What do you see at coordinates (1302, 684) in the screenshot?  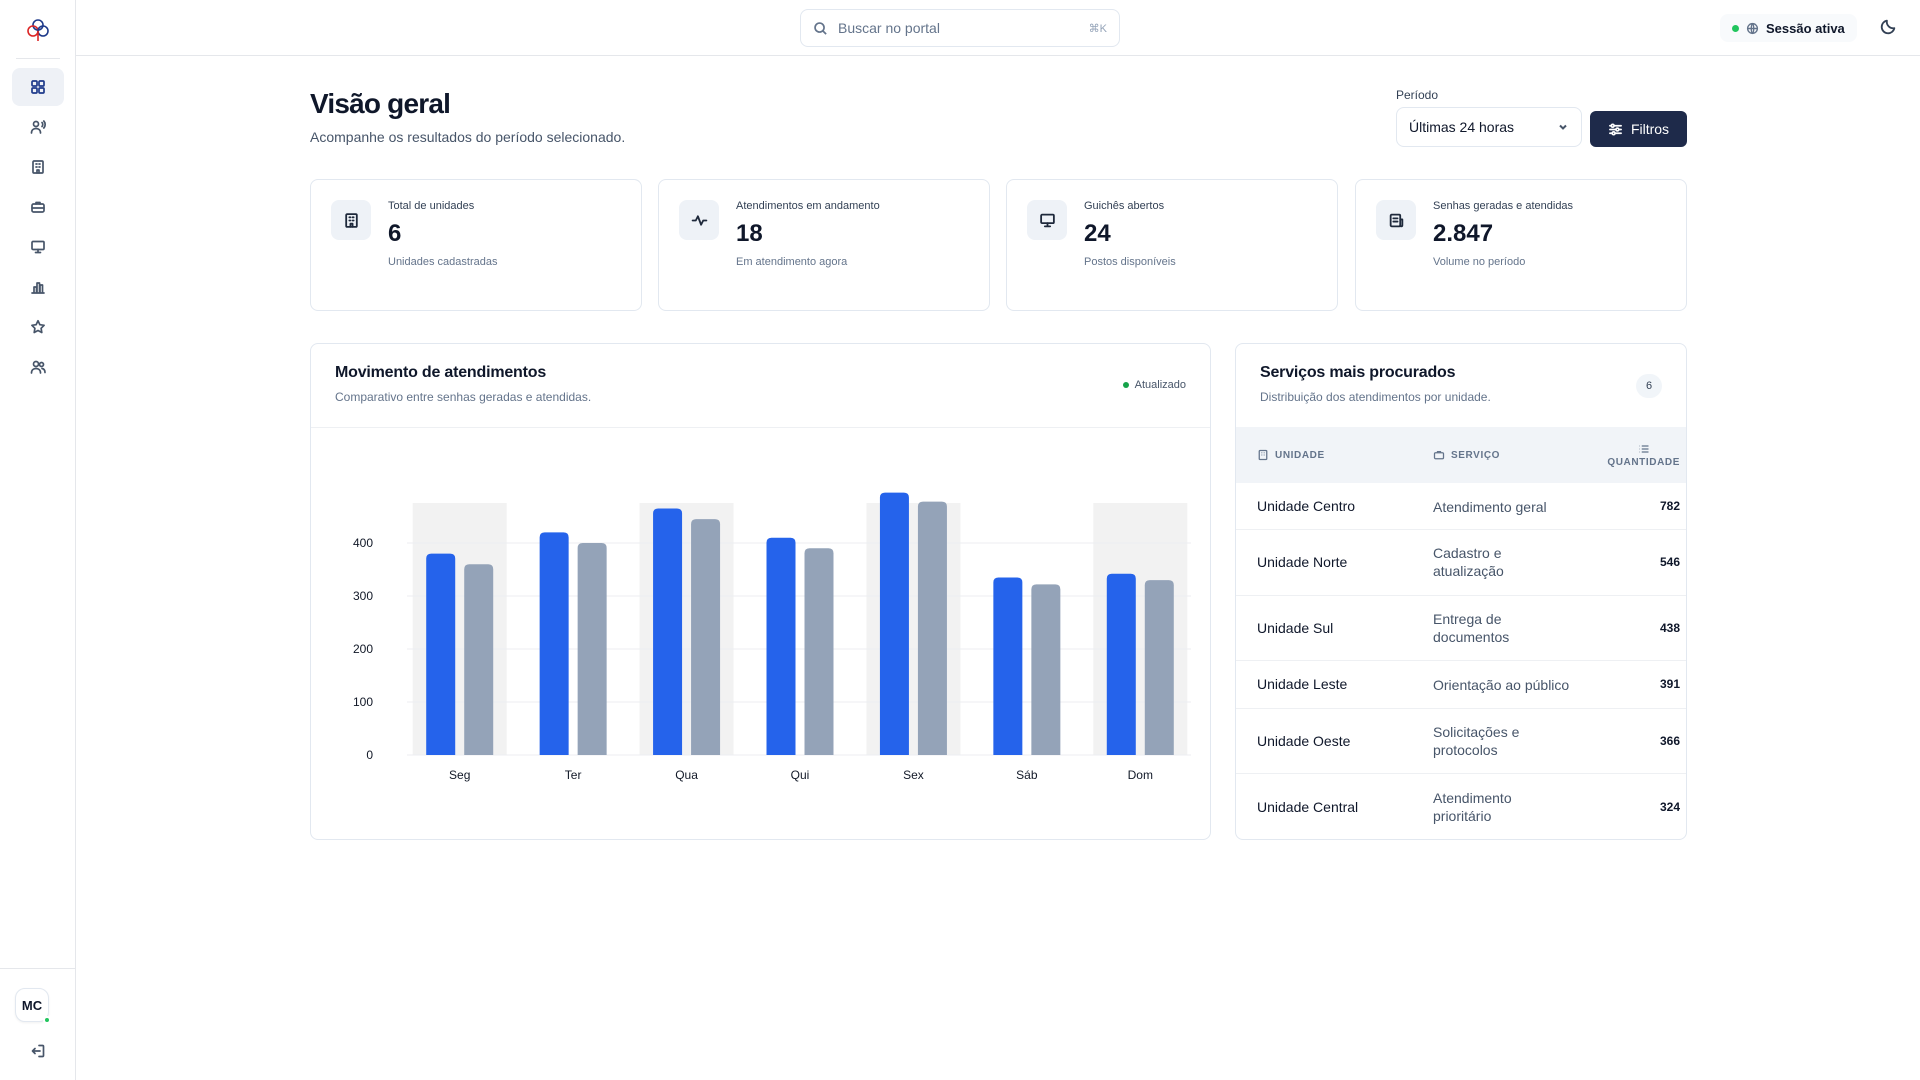 I see `cell-unit: Unidade Leste` at bounding box center [1302, 684].